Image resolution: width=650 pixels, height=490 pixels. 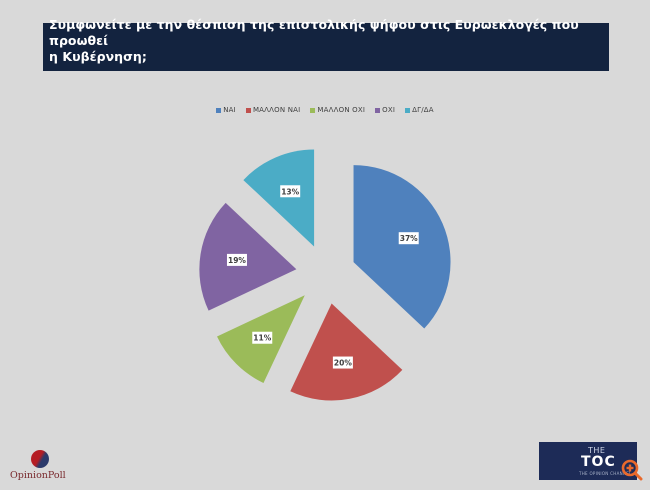 I want to click on zoom-in-button, so click(x=632, y=470).